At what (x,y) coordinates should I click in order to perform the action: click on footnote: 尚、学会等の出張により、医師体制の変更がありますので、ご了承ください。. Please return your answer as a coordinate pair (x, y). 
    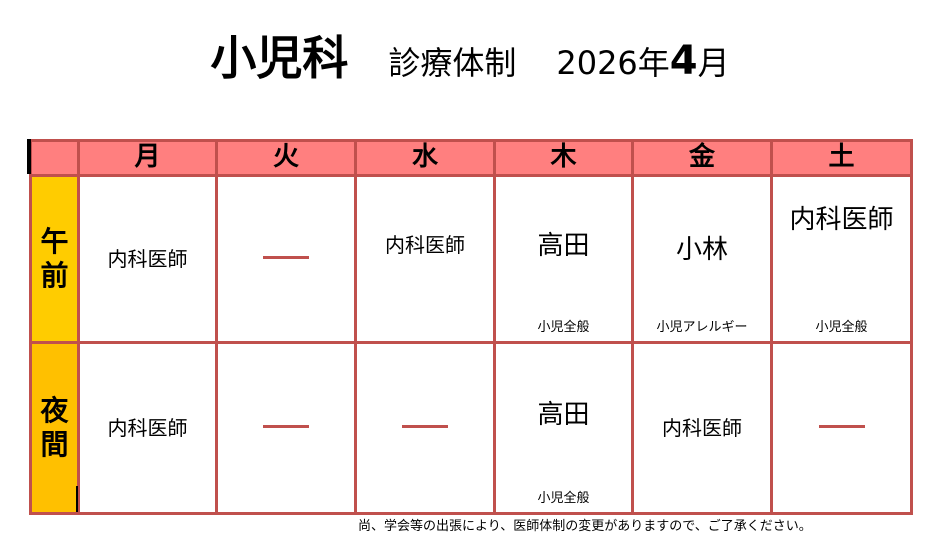
    Looking at the image, I should click on (585, 526).